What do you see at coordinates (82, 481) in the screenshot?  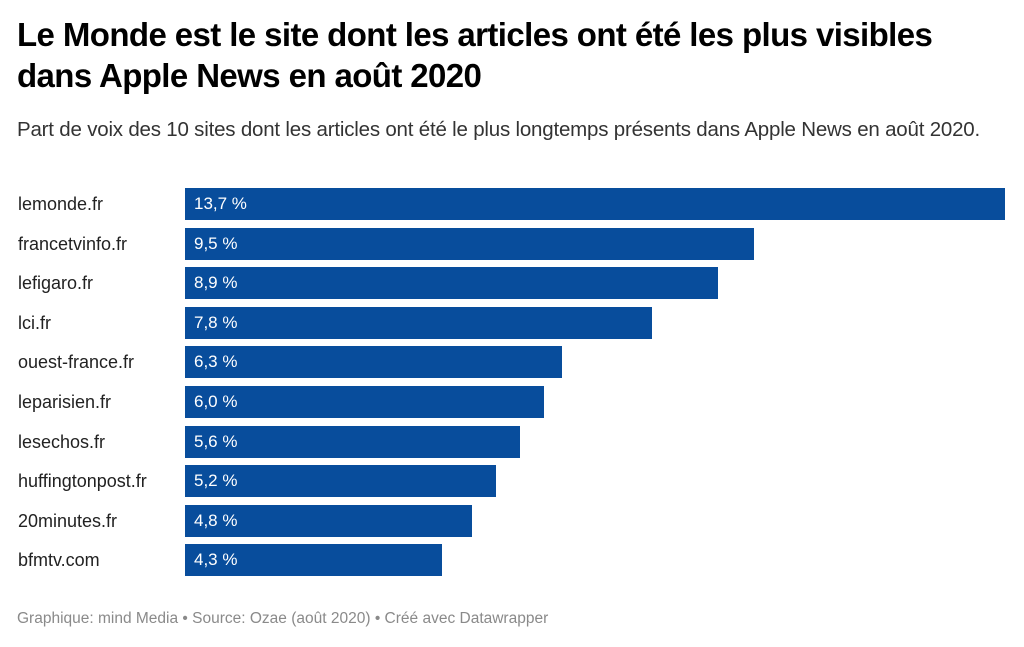 I see `category-label: huffingtonpost.fr` at bounding box center [82, 481].